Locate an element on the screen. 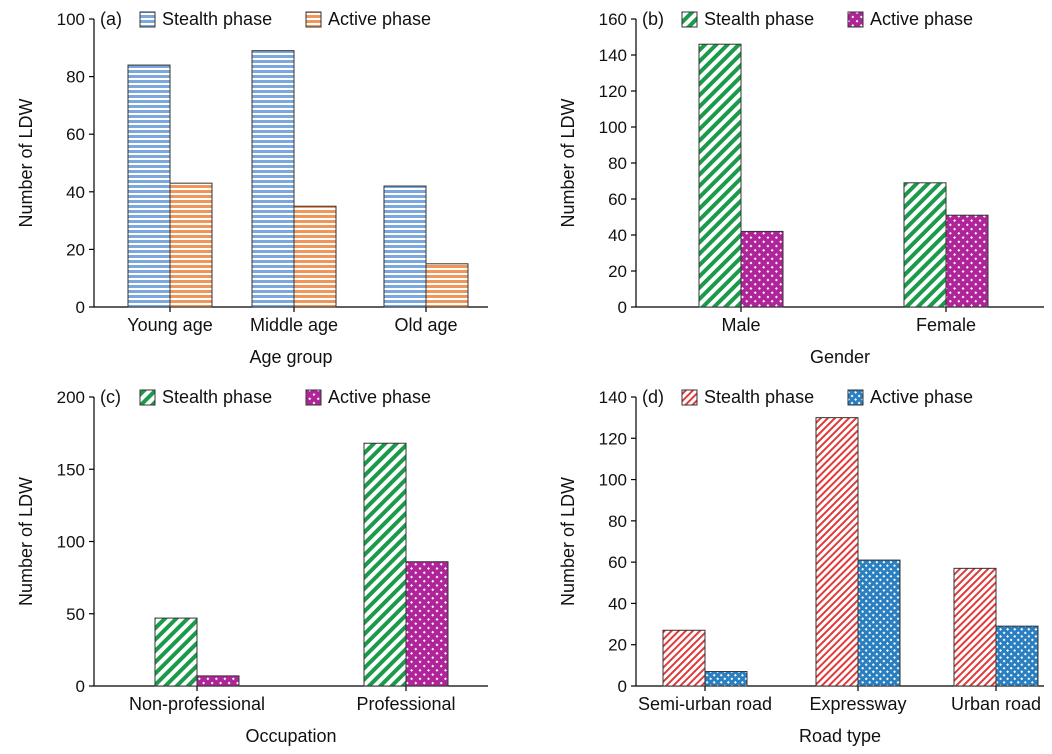 This screenshot has height=754, width=1052. x-tick-label: Professional is located at coordinates (405, 704).